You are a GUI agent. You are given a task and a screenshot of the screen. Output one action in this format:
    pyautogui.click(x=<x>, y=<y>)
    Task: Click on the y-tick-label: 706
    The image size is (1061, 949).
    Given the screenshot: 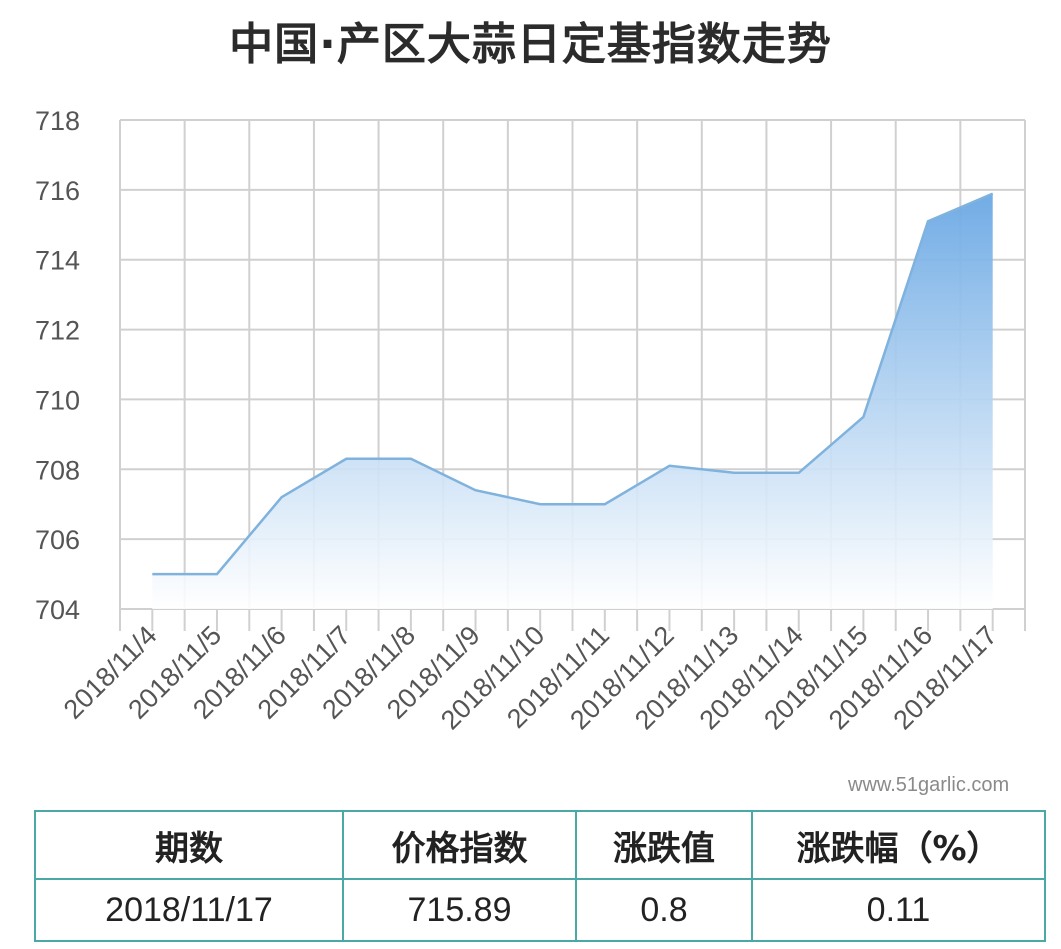 What is the action you would take?
    pyautogui.click(x=57, y=540)
    